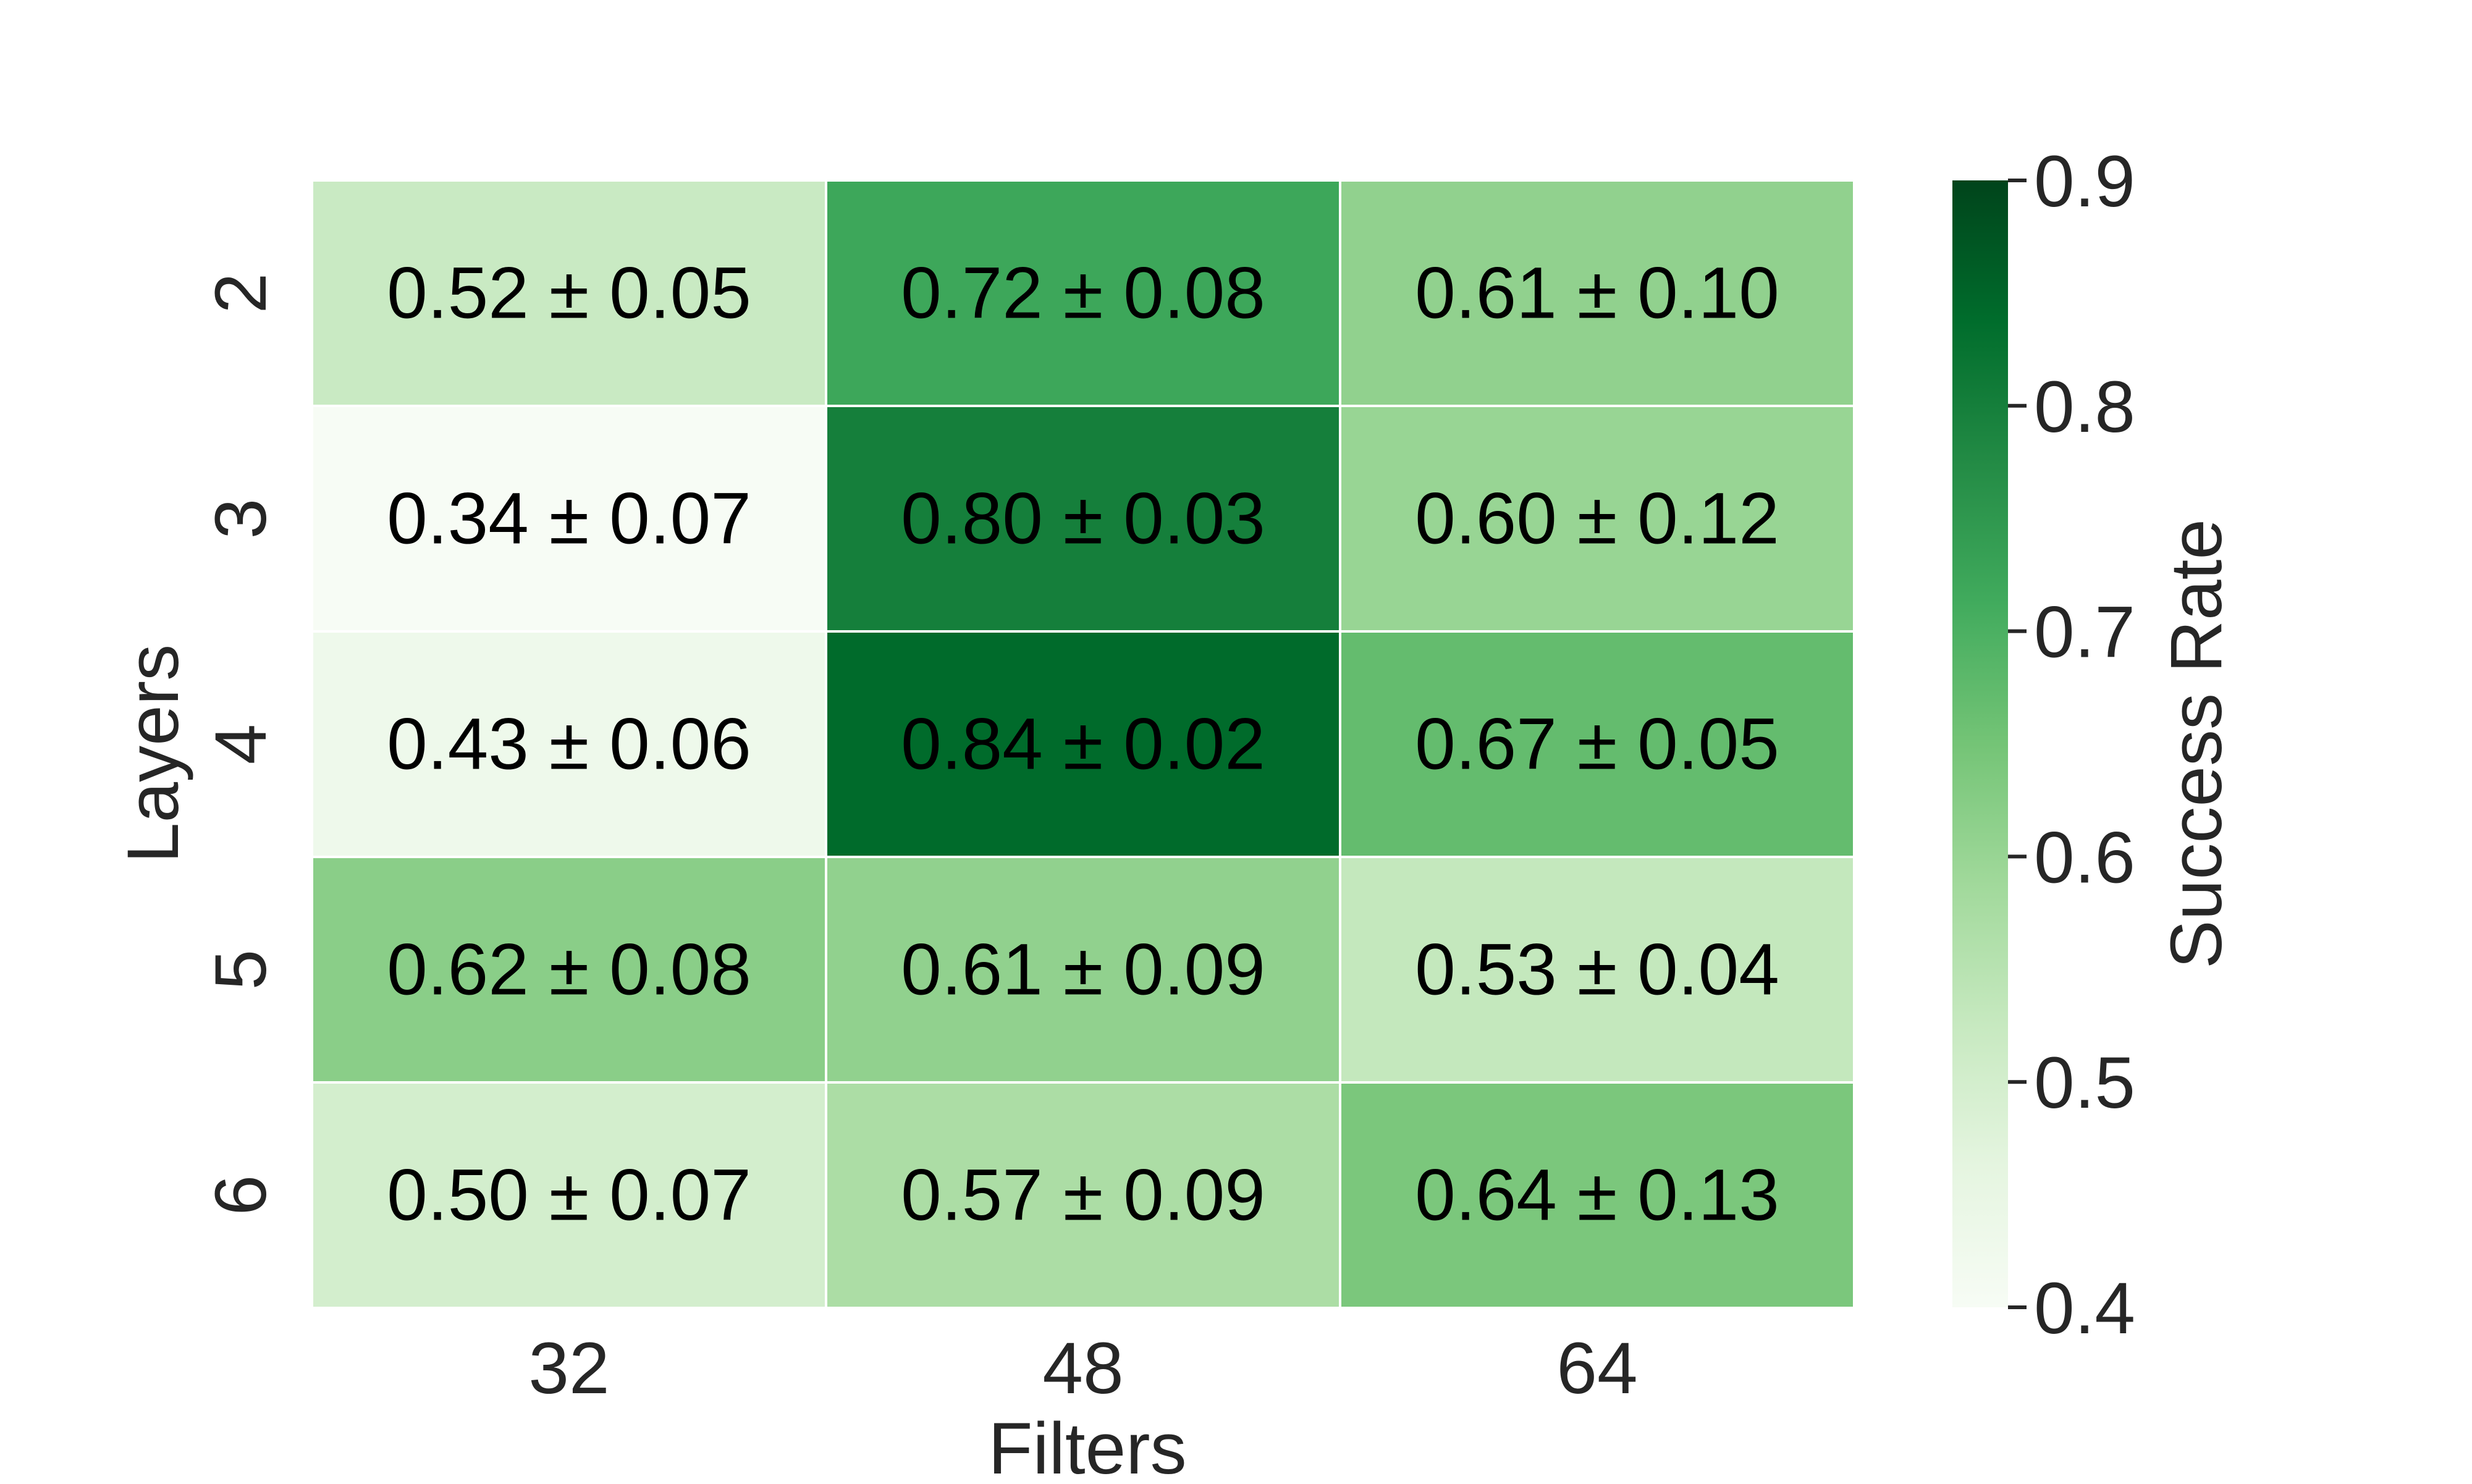  I want to click on colorbar-tick-label: 0.9, so click(2084, 181).